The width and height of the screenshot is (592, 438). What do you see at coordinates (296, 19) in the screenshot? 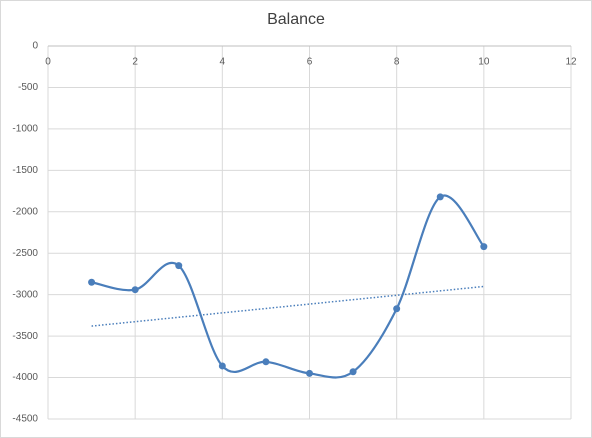
I see `chart-title: Balance` at bounding box center [296, 19].